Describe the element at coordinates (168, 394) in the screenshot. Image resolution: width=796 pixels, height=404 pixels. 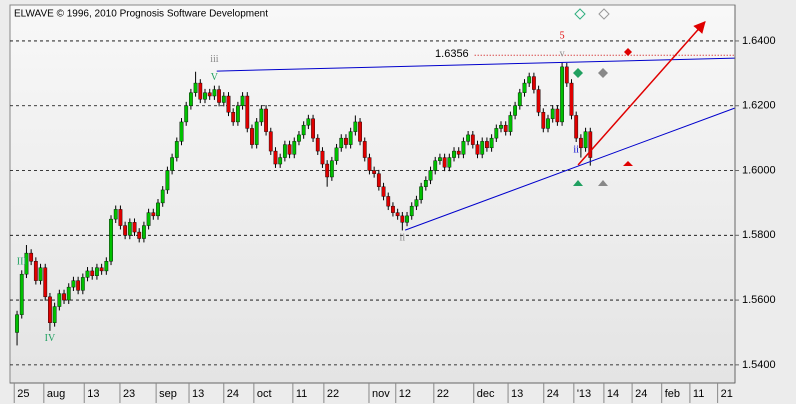
I see `x-tick-label: sep` at that location.